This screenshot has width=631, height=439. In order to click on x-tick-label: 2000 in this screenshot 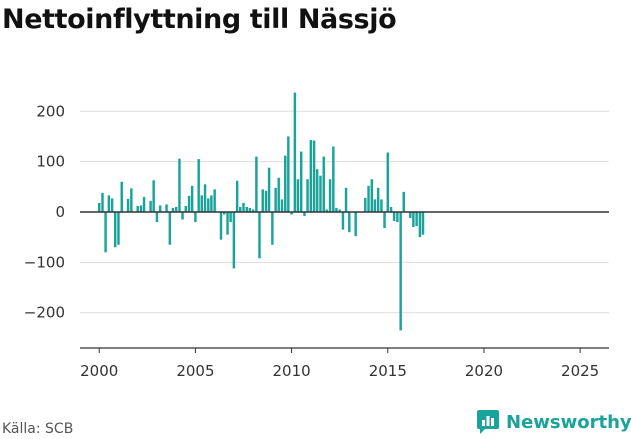, I will do `click(99, 371)`.